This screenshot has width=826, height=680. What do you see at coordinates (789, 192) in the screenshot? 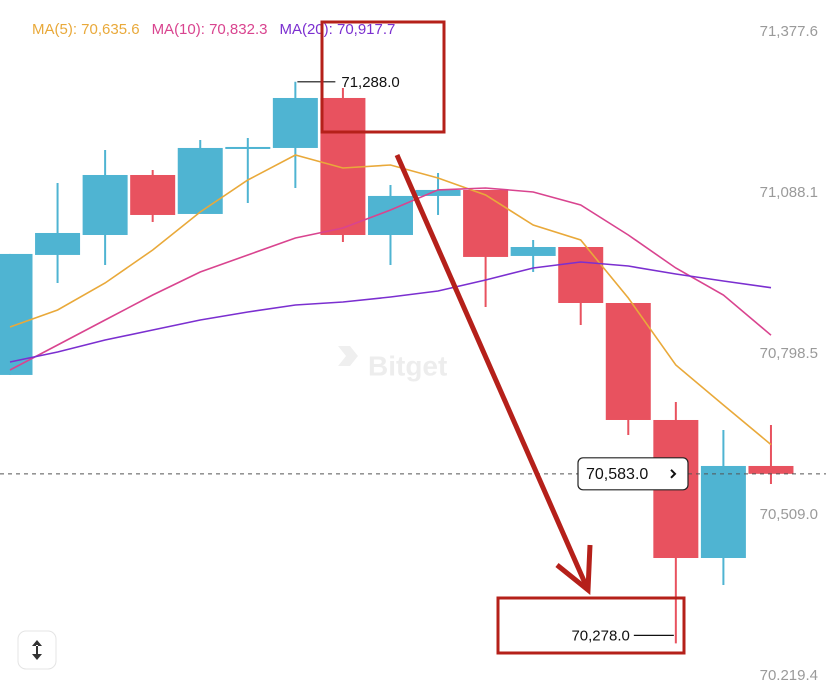
I see `y-tick-label: 71,088.1` at bounding box center [789, 192].